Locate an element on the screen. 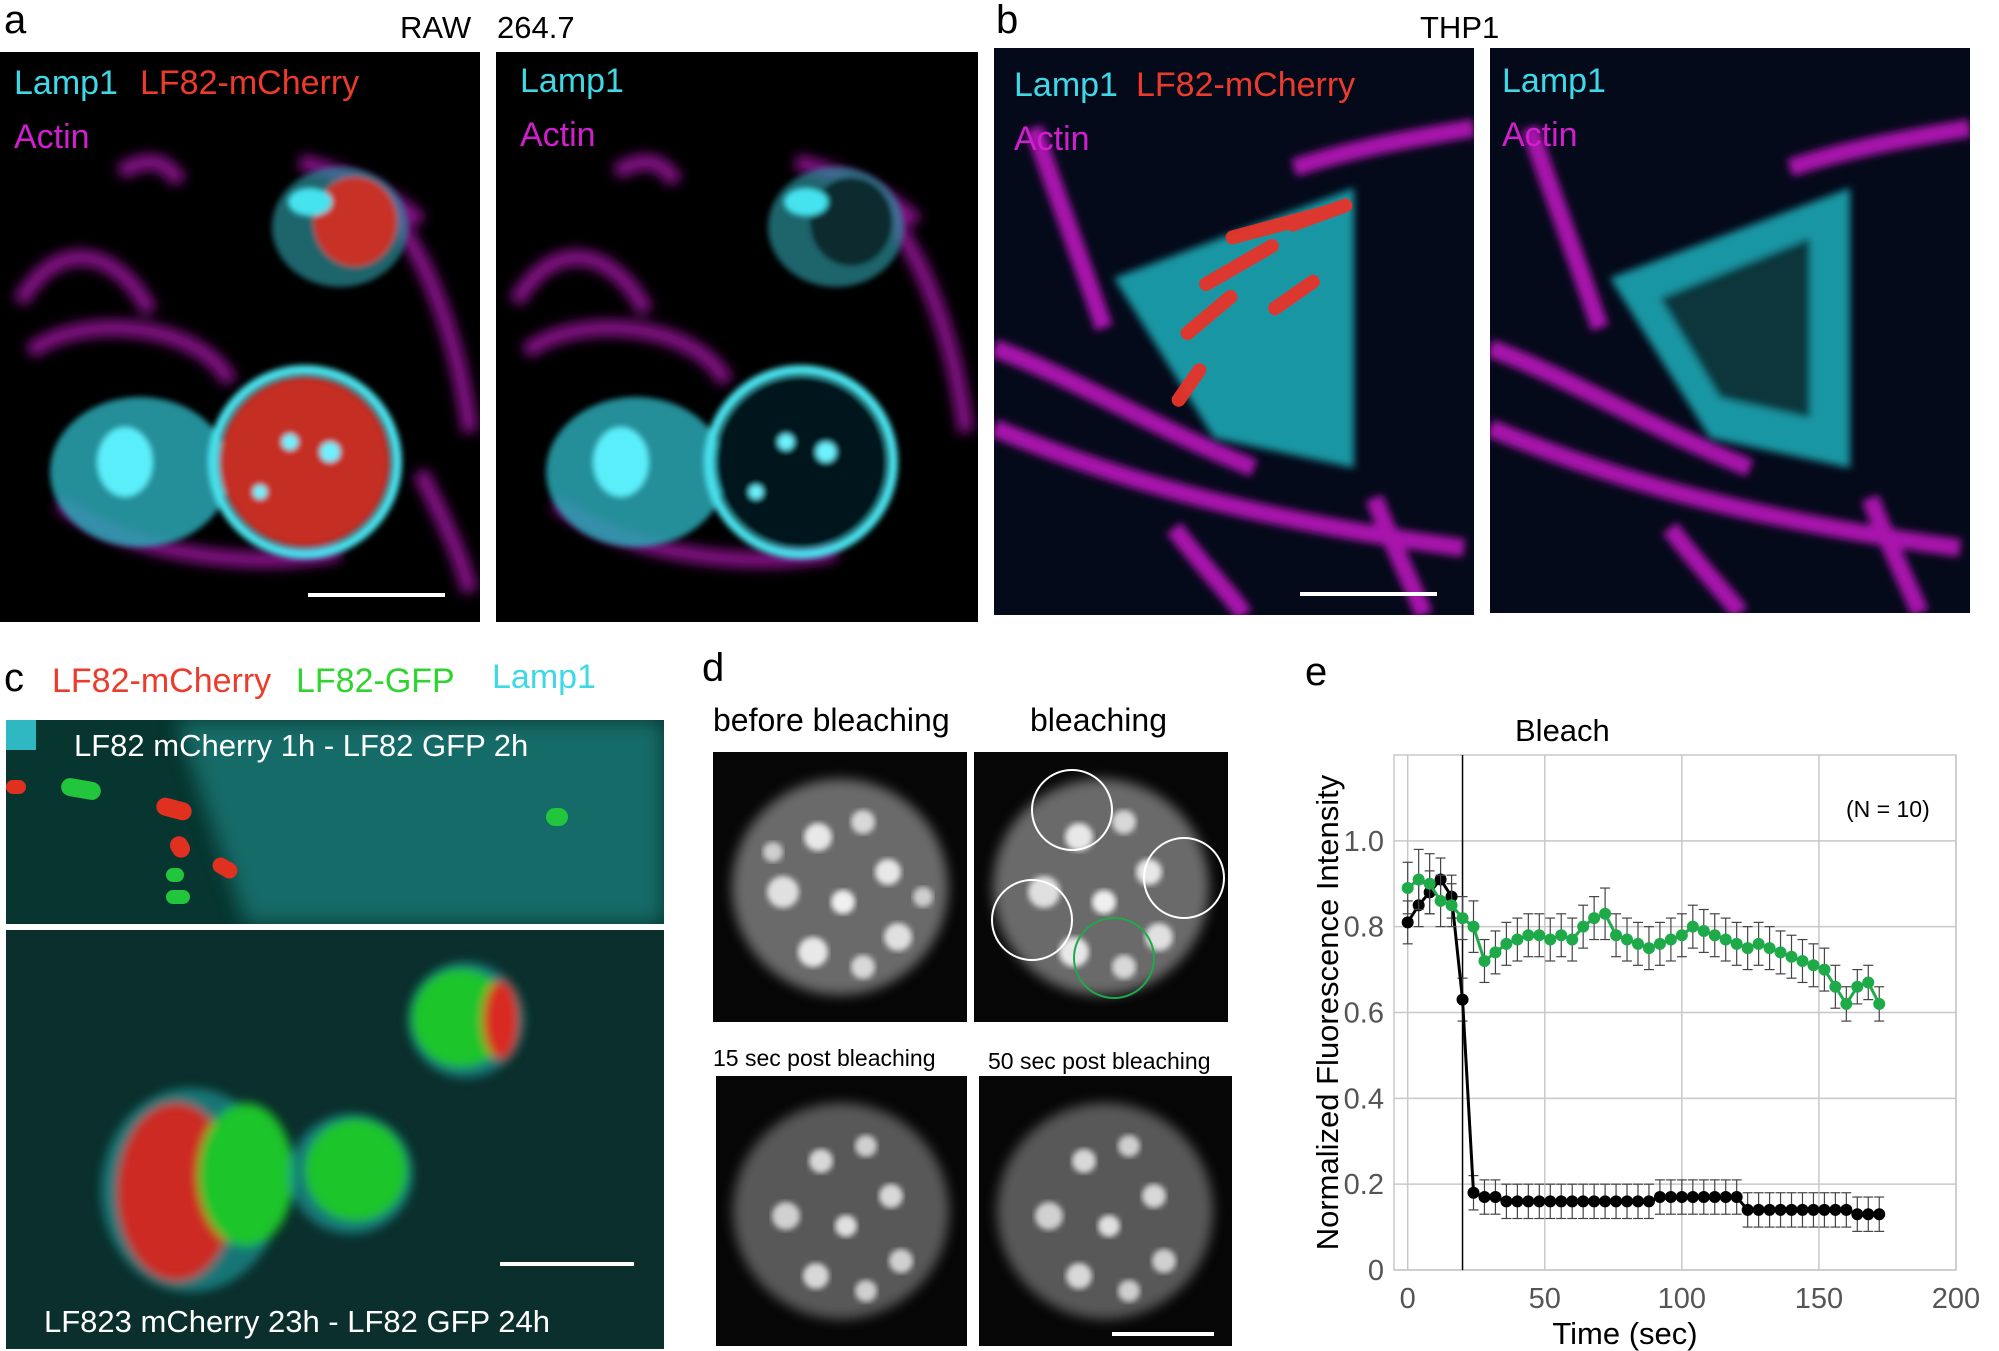 Image resolution: width=1999 pixels, height=1351 pixels. panel-b-cell-line: THP1 is located at coordinates (1460, 27).